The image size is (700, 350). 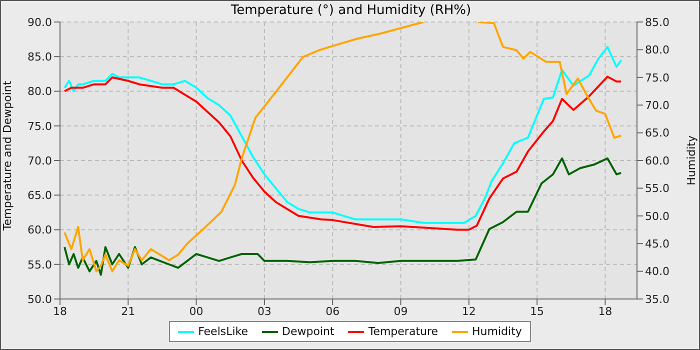 What do you see at coordinates (657, 77) in the screenshot?
I see `y2-tick-label: 75.0` at bounding box center [657, 77].